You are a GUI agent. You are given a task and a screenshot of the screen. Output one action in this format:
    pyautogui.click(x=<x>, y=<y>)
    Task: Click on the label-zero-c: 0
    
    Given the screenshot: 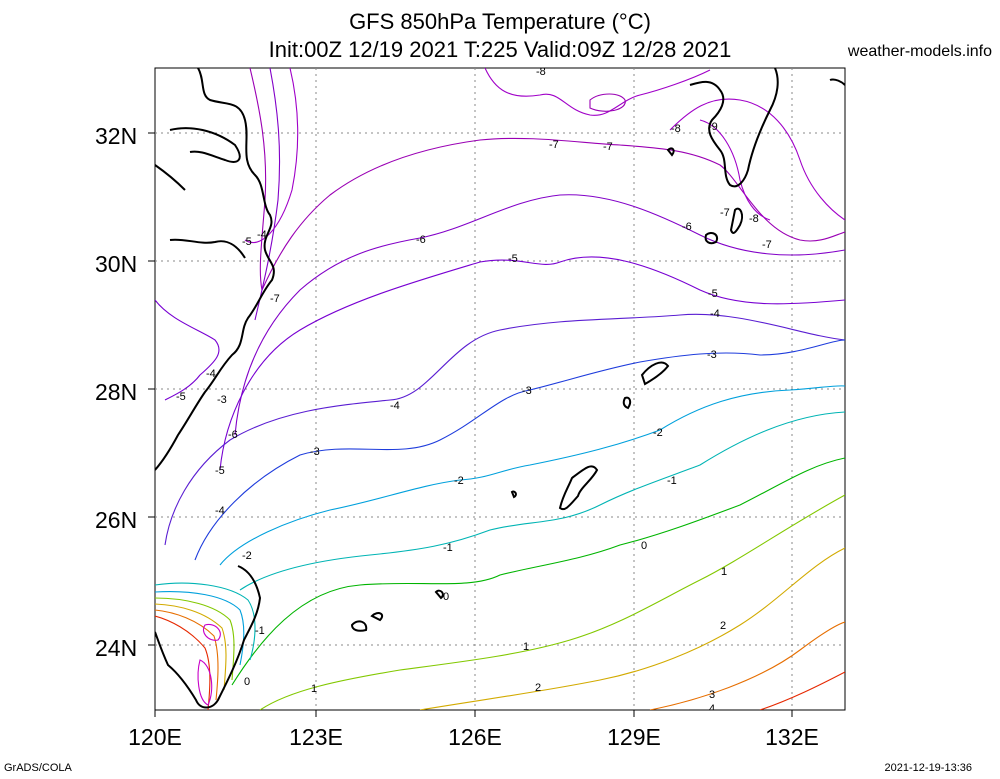 What is the action you would take?
    pyautogui.click(x=247, y=682)
    